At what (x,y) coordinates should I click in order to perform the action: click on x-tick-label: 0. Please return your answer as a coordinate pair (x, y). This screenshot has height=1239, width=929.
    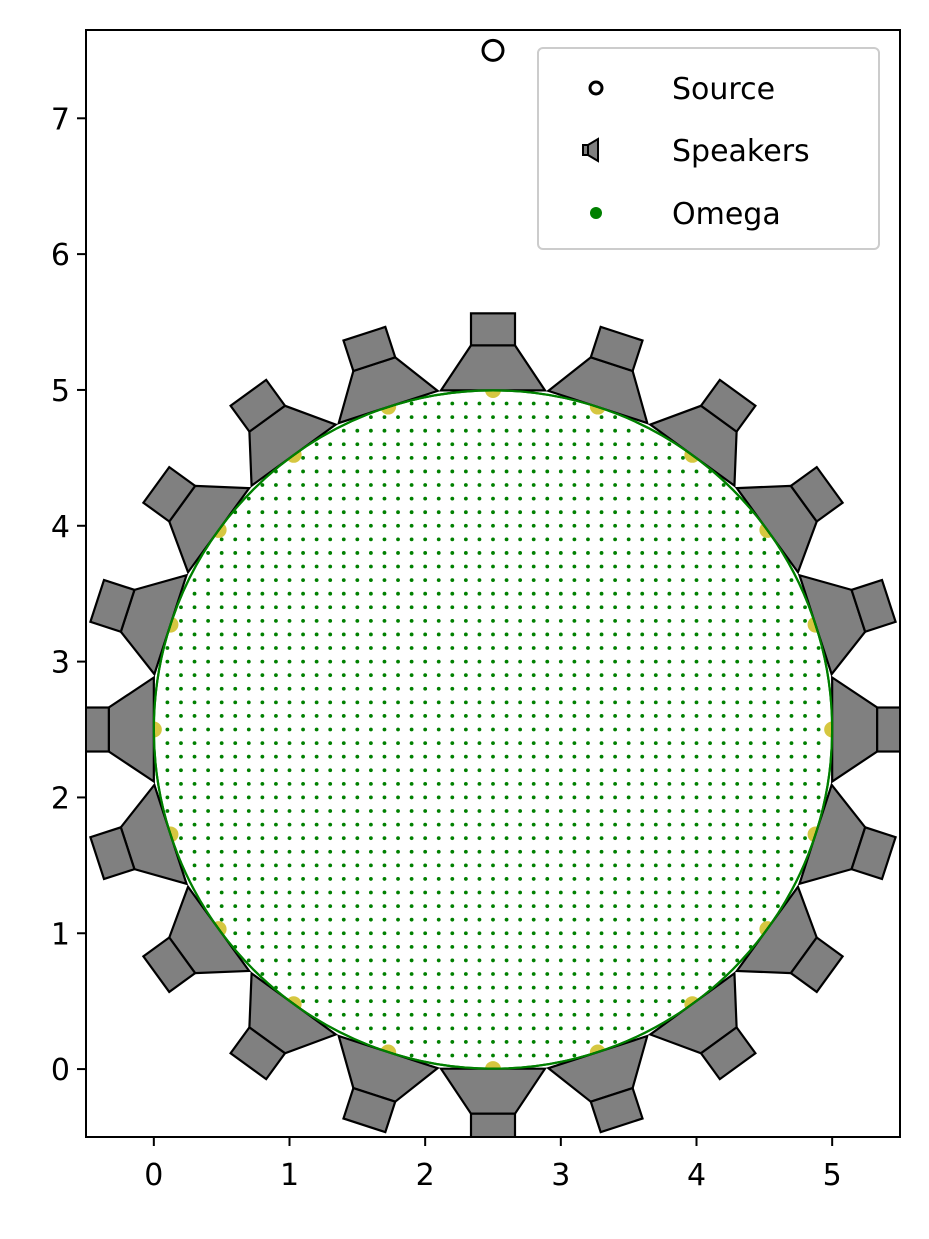
    Looking at the image, I should click on (153, 1175).